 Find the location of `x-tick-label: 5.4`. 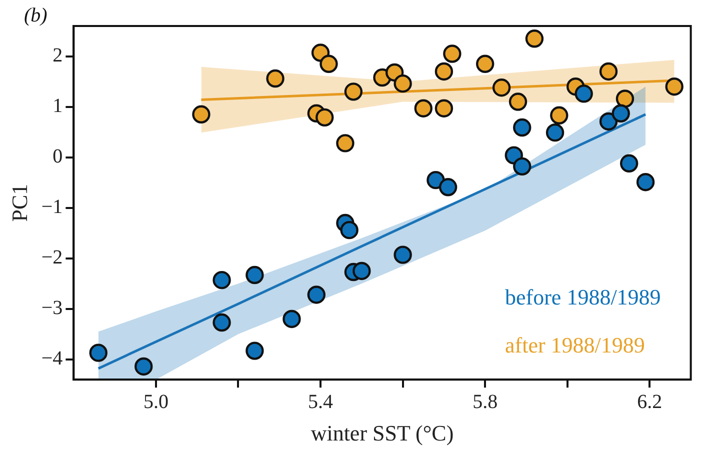

x-tick-label: 5.4 is located at coordinates (321, 401).